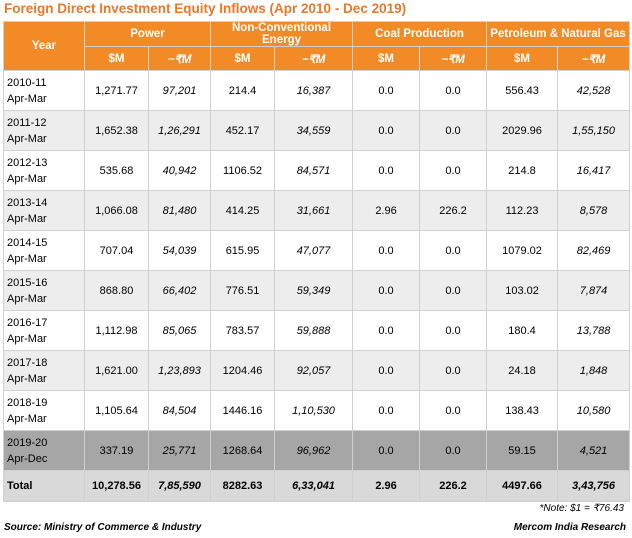  I want to click on row-year-cell: 2019-20 Apr-Dec, so click(44, 450).